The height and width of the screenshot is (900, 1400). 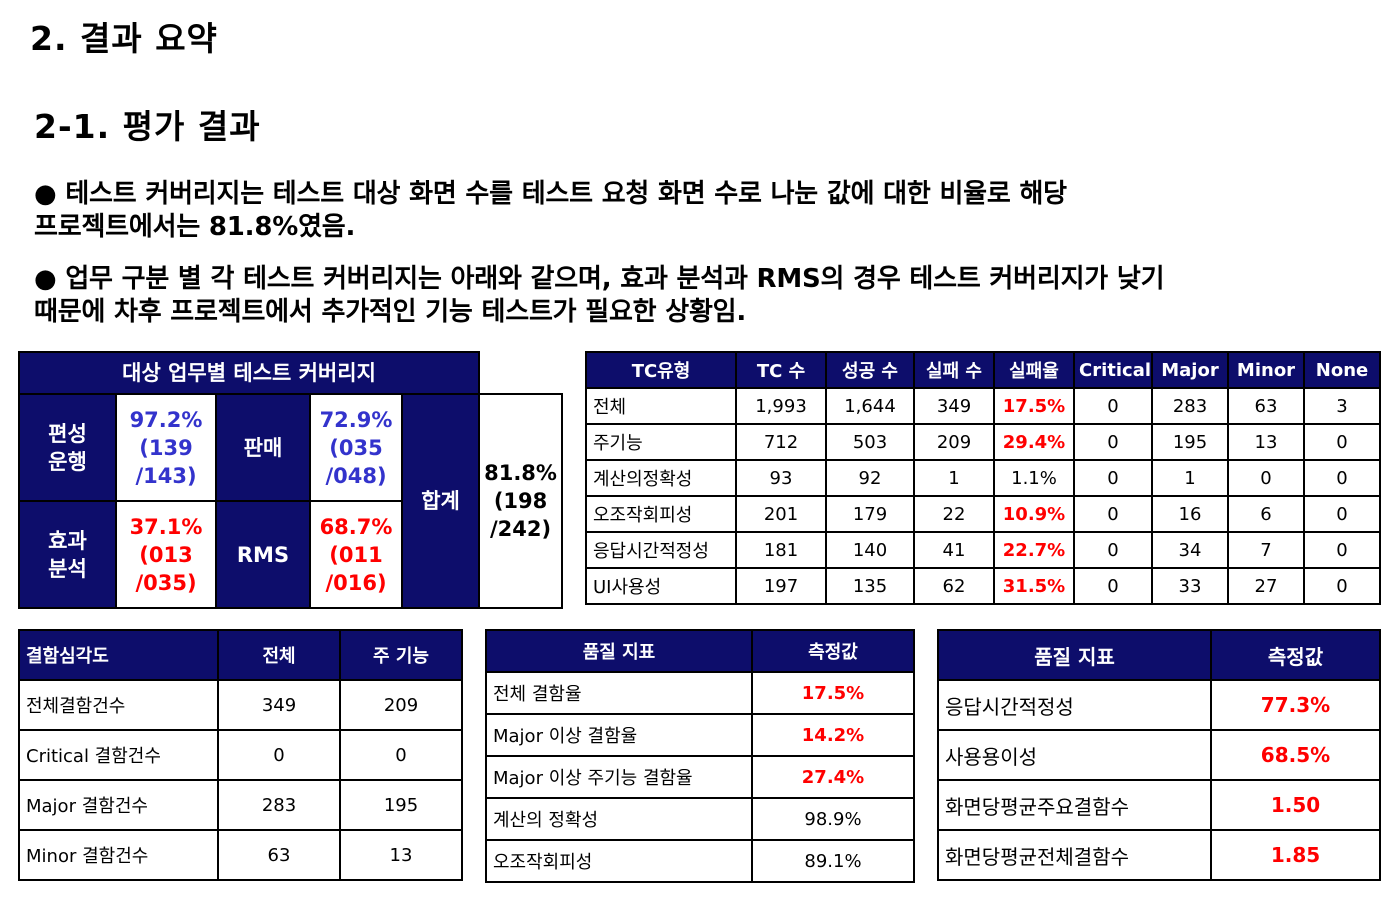 What do you see at coordinates (954, 586) in the screenshot?
I see `tc-cell: 62` at bounding box center [954, 586].